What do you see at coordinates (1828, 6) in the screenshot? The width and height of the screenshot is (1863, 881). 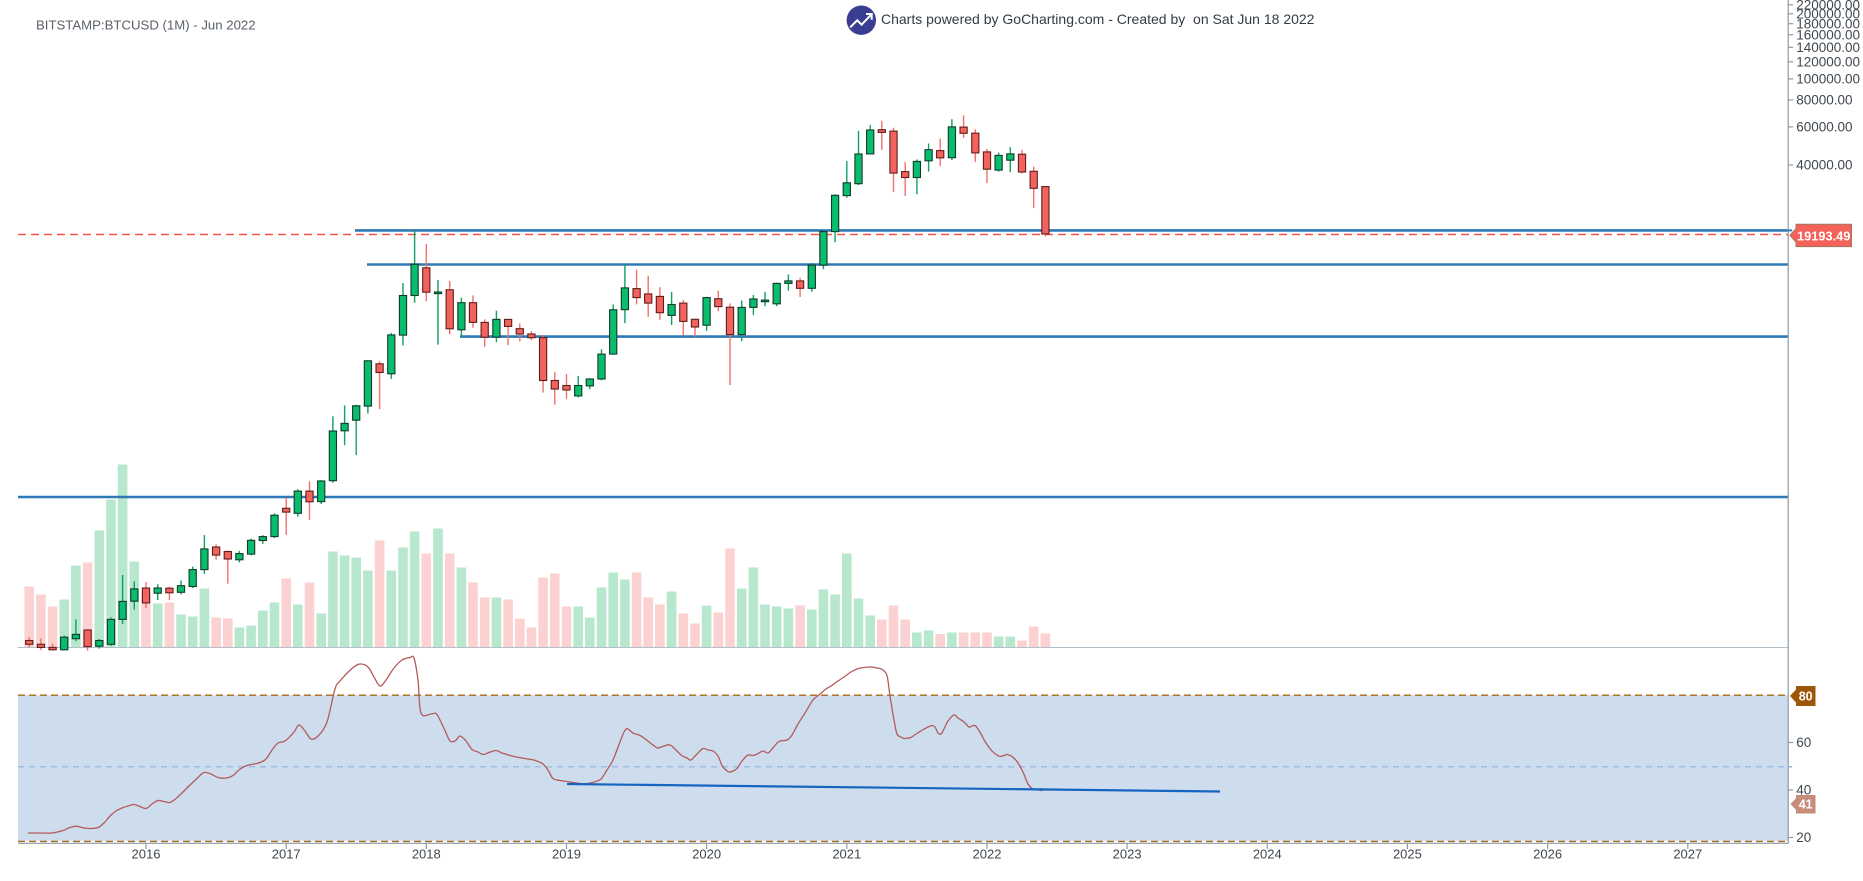 I see `svg-text: 220000.00` at bounding box center [1828, 6].